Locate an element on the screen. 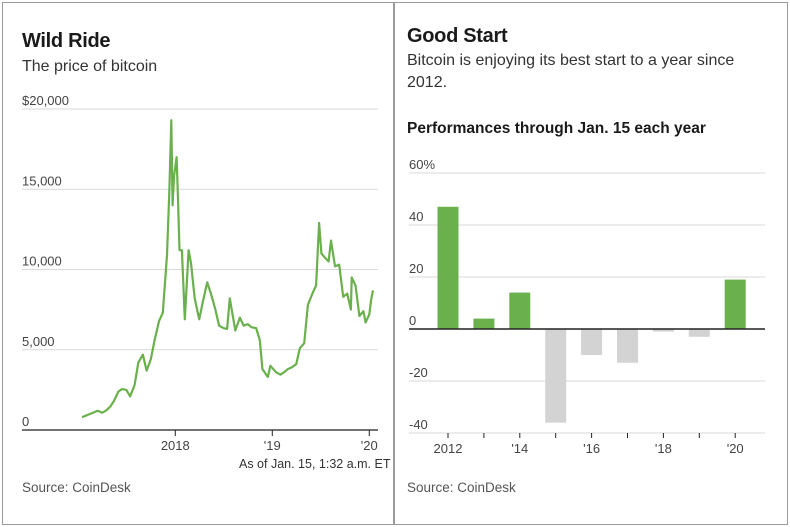  bar-2017 is located at coordinates (627, 346).